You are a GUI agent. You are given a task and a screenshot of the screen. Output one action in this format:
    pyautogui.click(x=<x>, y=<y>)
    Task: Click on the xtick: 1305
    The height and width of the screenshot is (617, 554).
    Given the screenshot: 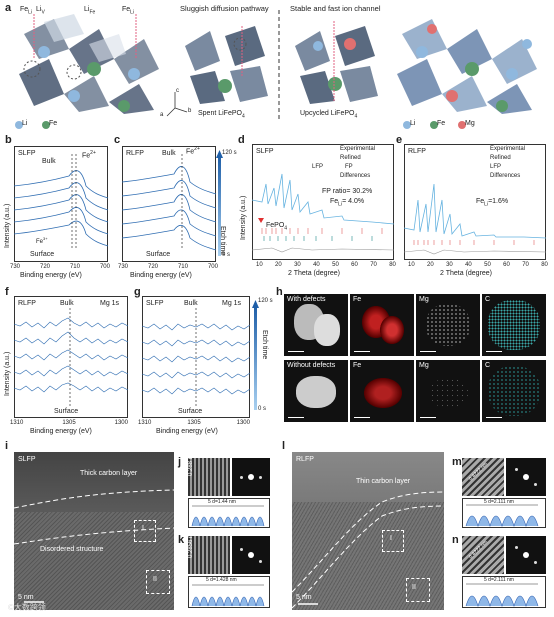 What is the action you would take?
    pyautogui.click(x=194, y=423)
    